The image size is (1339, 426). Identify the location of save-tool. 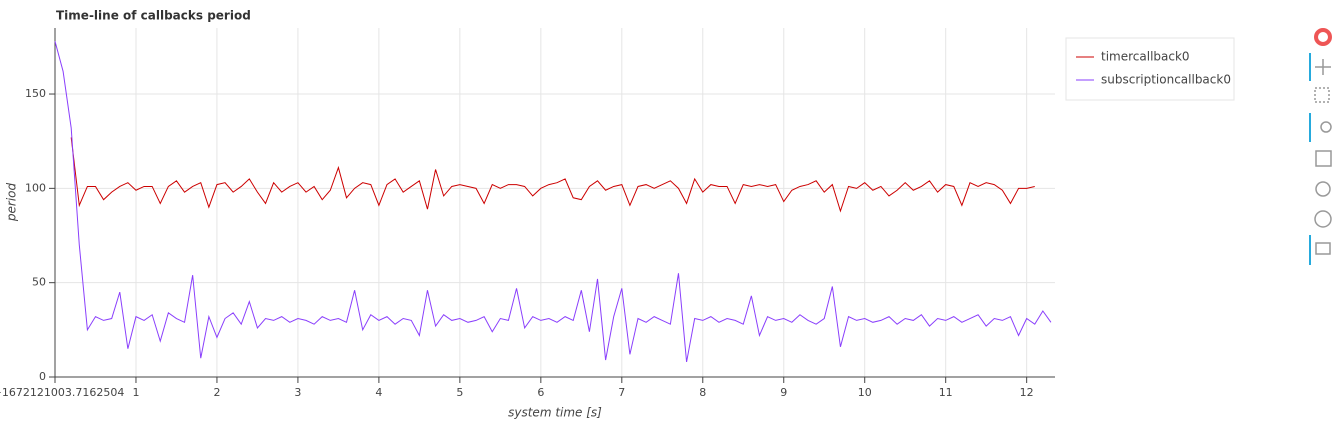
(1323, 158).